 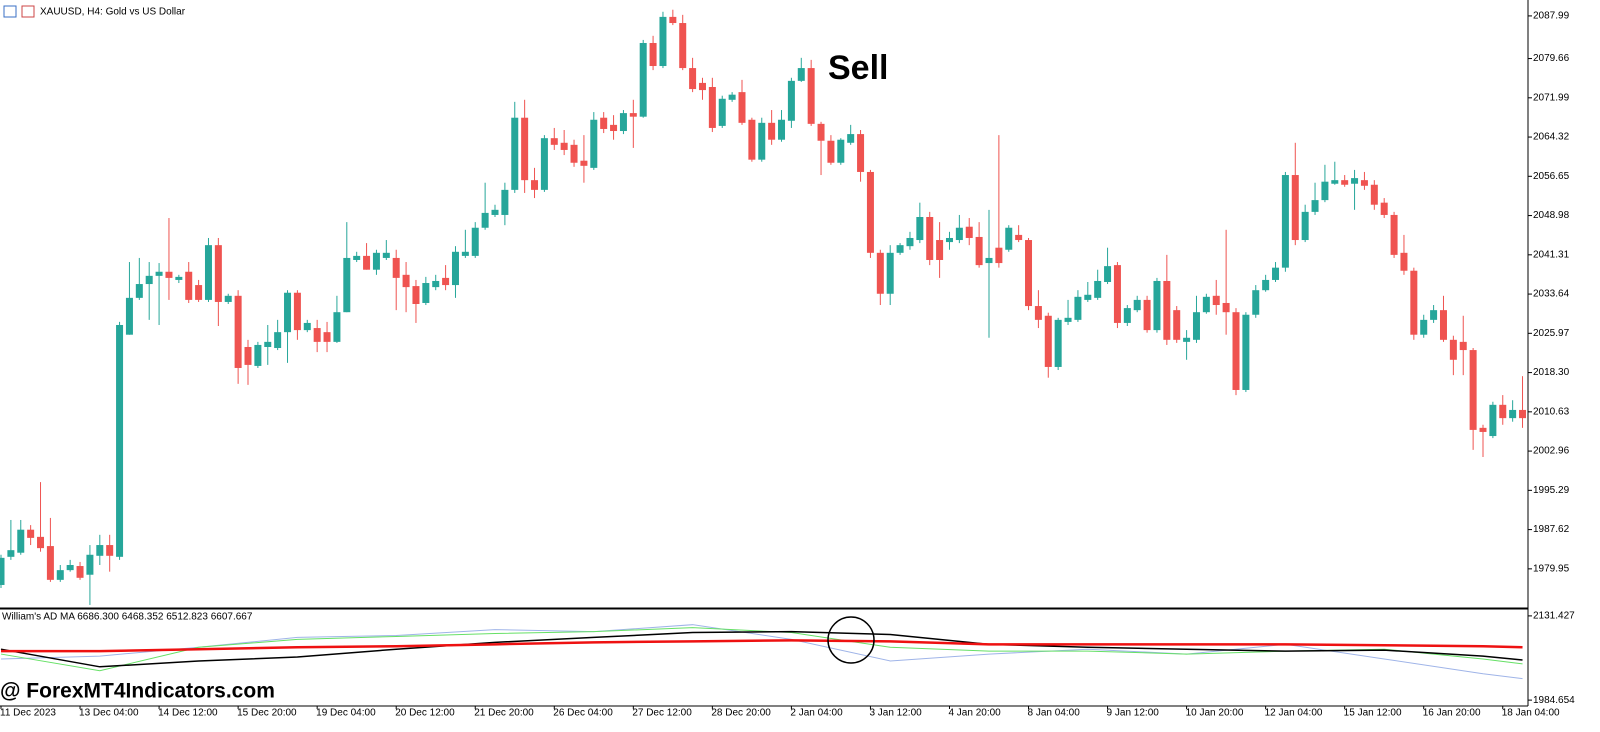 I want to click on x-tick-label: 18 Jan 04:00, so click(x=1531, y=713).